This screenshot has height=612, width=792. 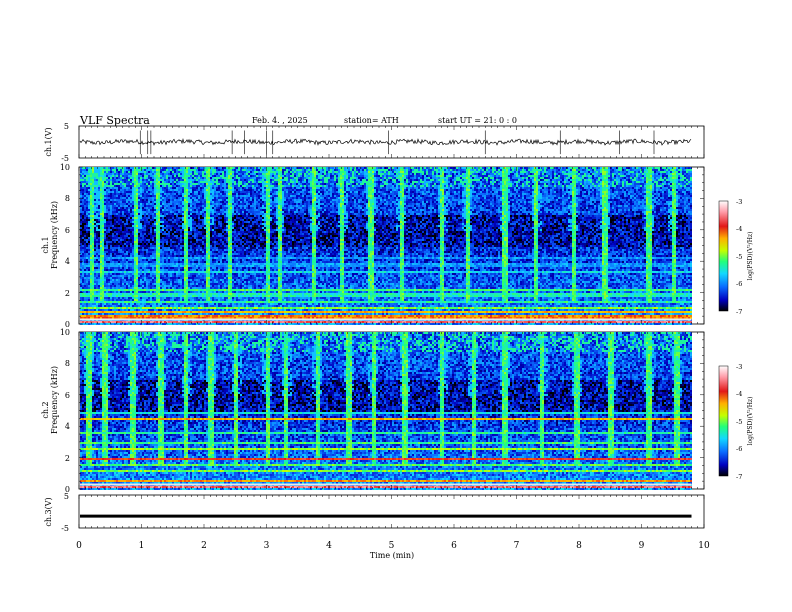 What do you see at coordinates (67, 395) in the screenshot?
I see `ch2-freq-tick-6: 6` at bounding box center [67, 395].